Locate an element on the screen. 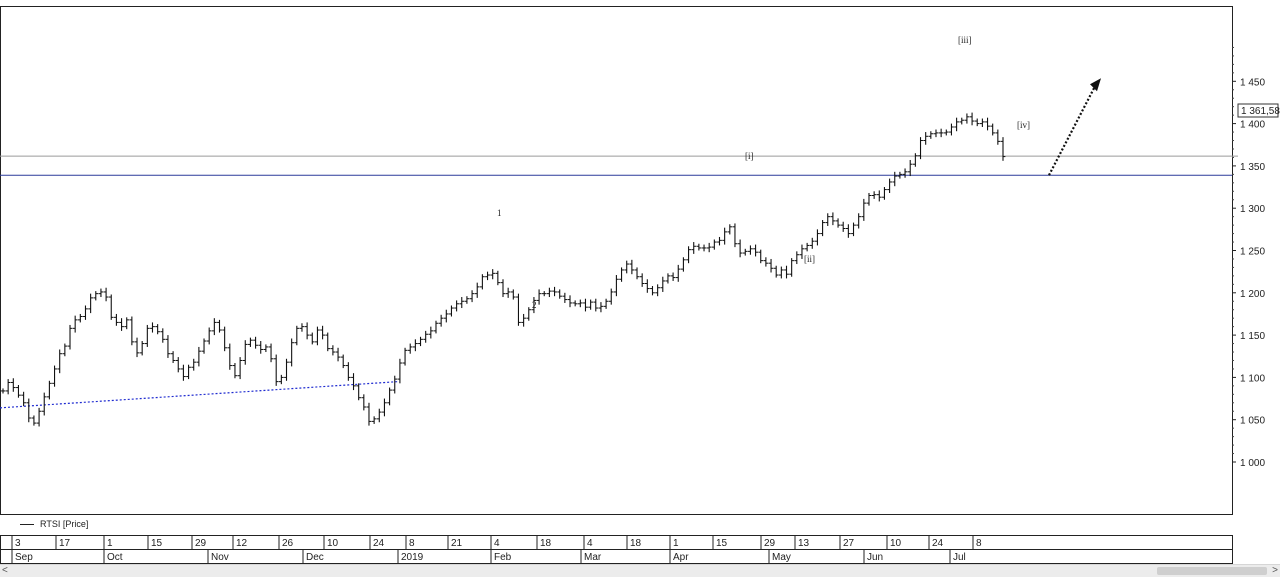 The height and width of the screenshot is (577, 1280). y-tick-label: 1 250 is located at coordinates (1252, 252).